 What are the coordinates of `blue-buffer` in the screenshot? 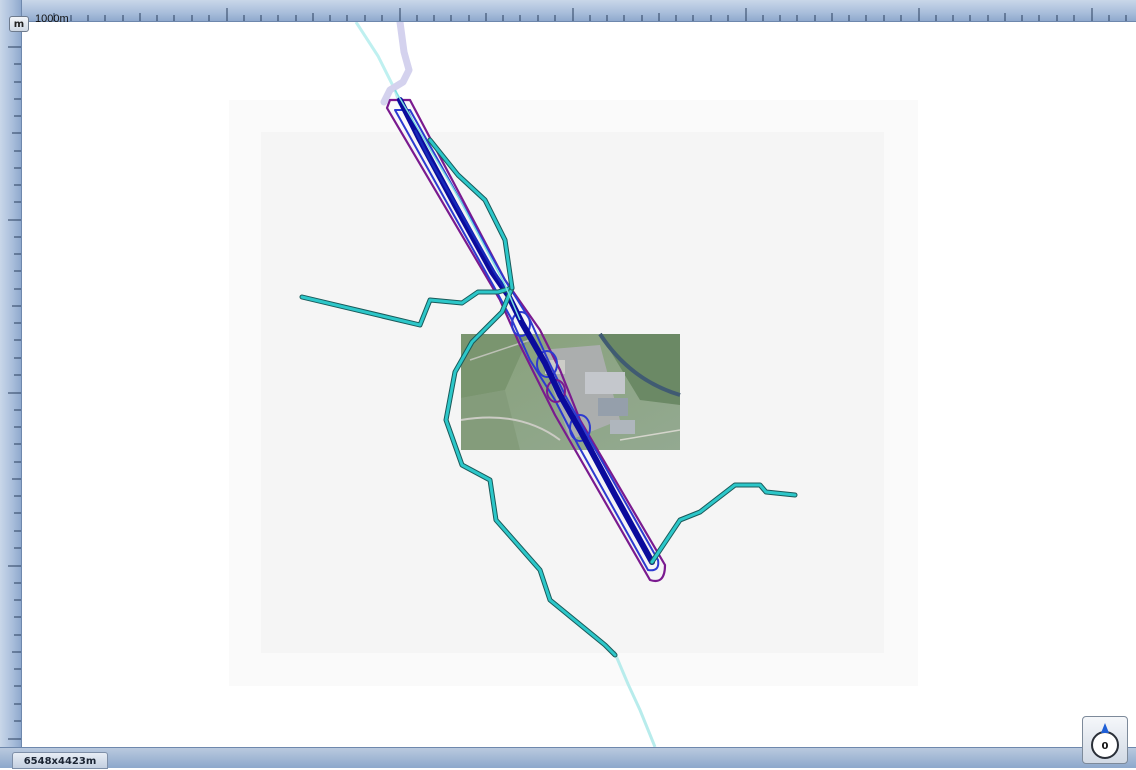 It's located at (527, 340).